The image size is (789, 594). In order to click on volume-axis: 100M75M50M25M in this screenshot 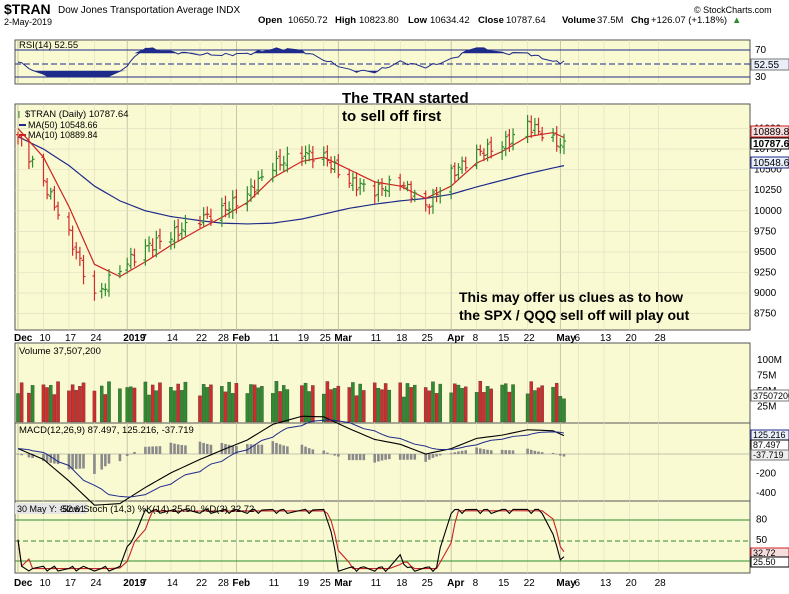, I will do `click(769, 384)`.